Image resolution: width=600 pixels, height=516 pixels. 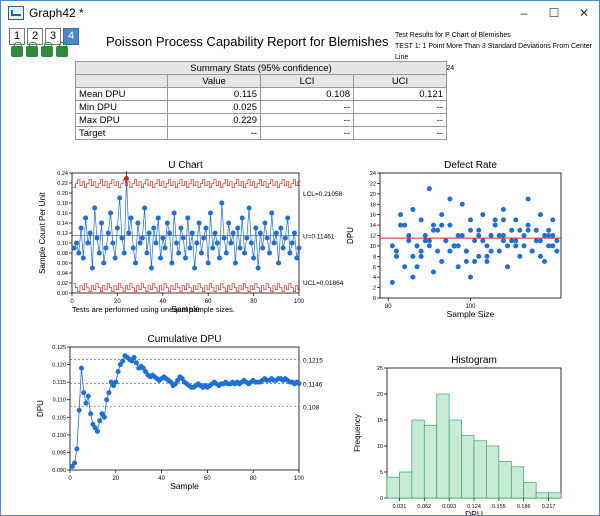 I want to click on x-tick-label: 0, so click(x=72, y=302).